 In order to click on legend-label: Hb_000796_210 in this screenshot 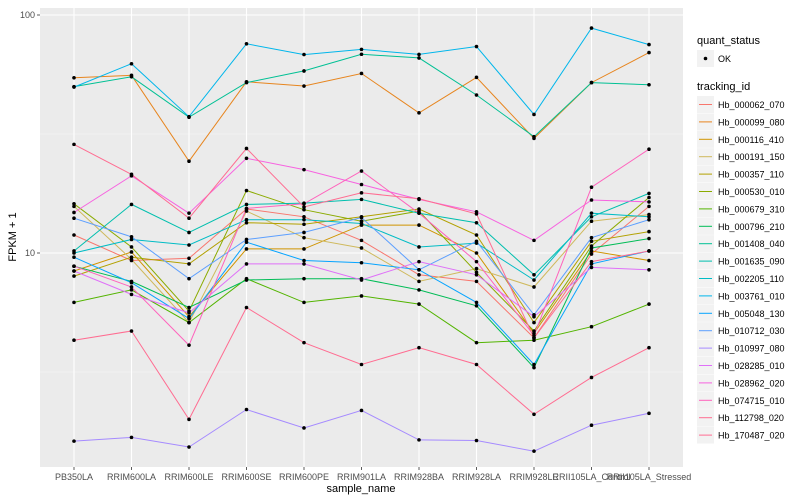, I will do `click(751, 227)`.